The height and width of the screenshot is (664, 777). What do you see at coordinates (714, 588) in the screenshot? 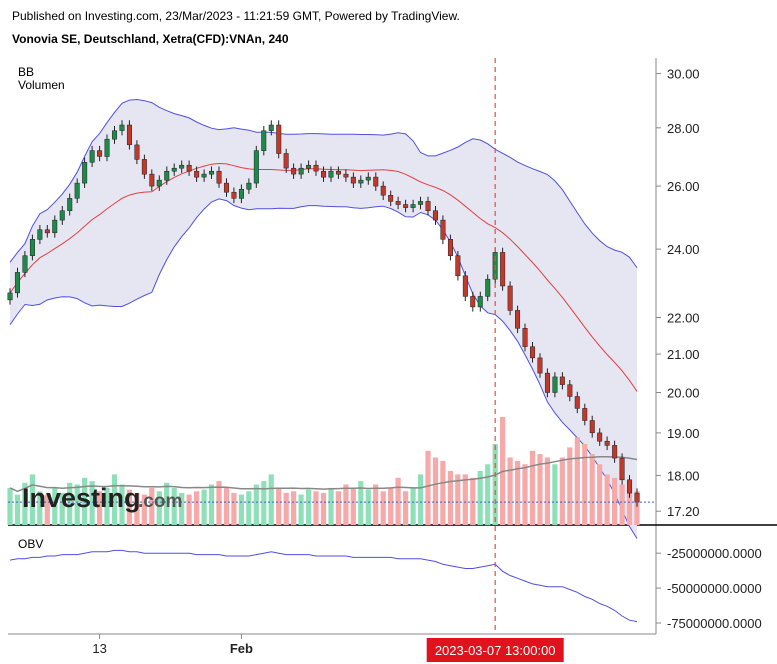
I see `obv-tick-label: -50000000.0000` at bounding box center [714, 588].